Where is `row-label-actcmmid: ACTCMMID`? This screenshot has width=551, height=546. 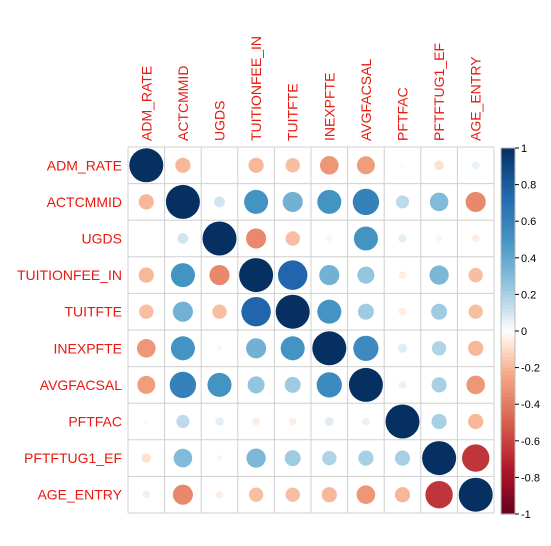
row-label-actcmmid: ACTCMMID is located at coordinates (84, 202).